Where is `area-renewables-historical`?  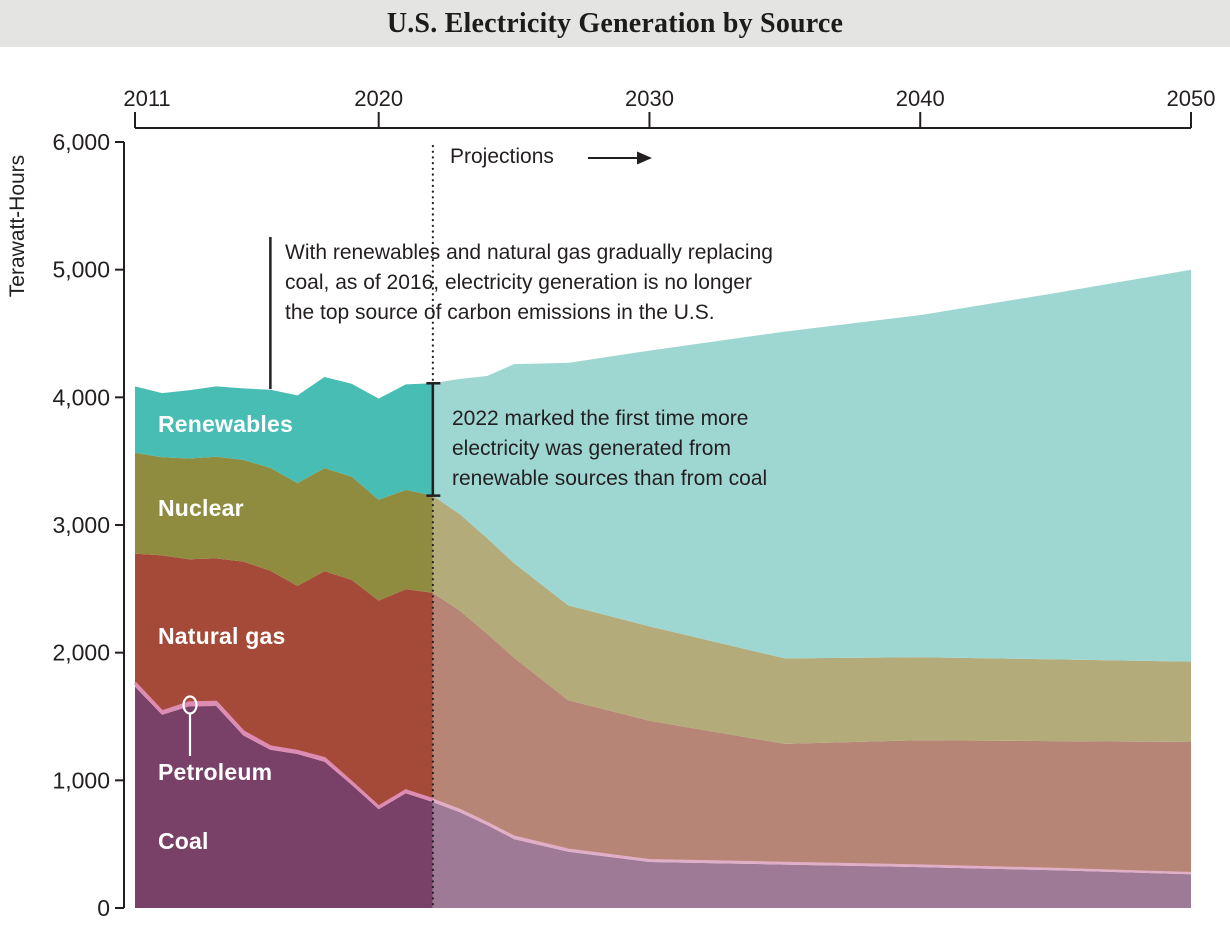 area-renewables-historical is located at coordinates (284, 438).